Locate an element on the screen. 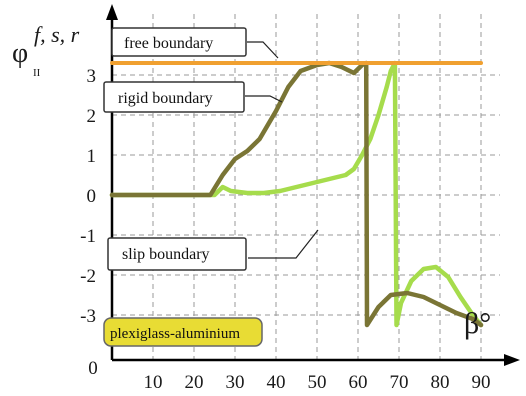 The width and height of the screenshot is (526, 396). x-tick-label: 90 is located at coordinates (481, 382).